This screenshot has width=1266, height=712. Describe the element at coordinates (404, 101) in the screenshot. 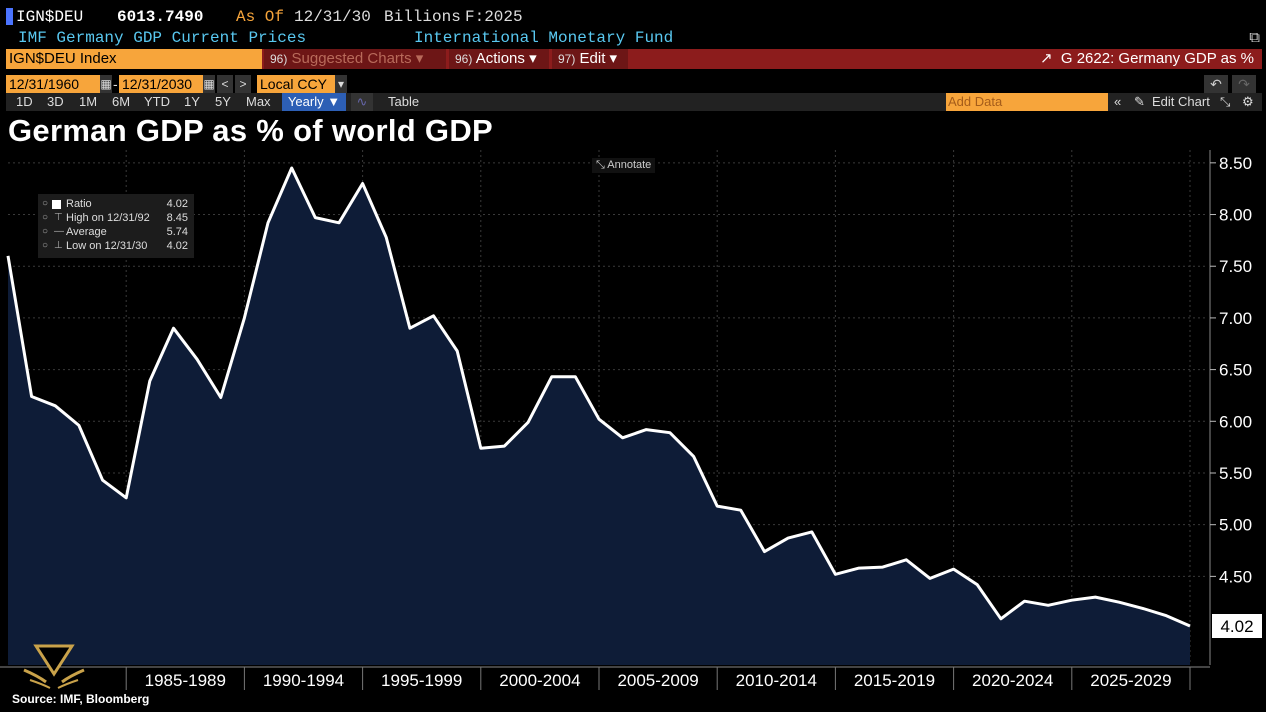

I see `table-view-button: Table` at that location.